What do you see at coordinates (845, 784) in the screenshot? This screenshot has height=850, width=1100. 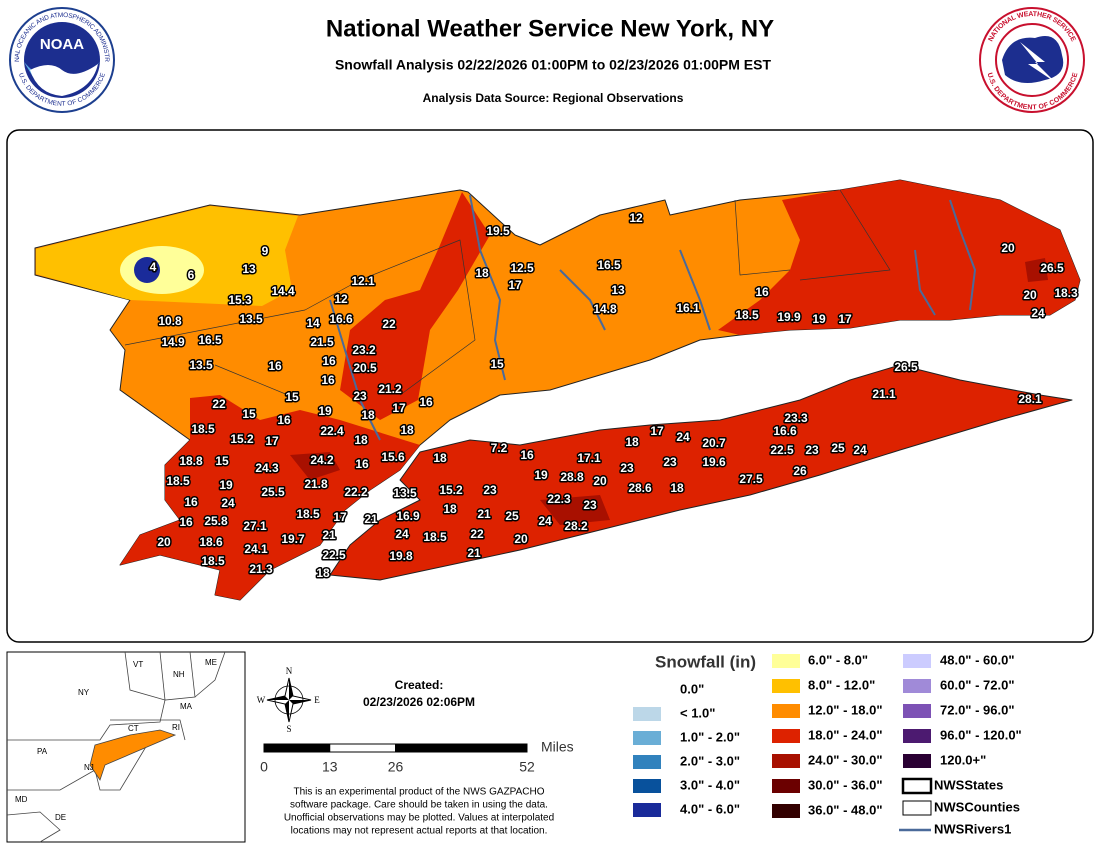 I see `legend-label: 30.0" - 36.0"` at bounding box center [845, 784].